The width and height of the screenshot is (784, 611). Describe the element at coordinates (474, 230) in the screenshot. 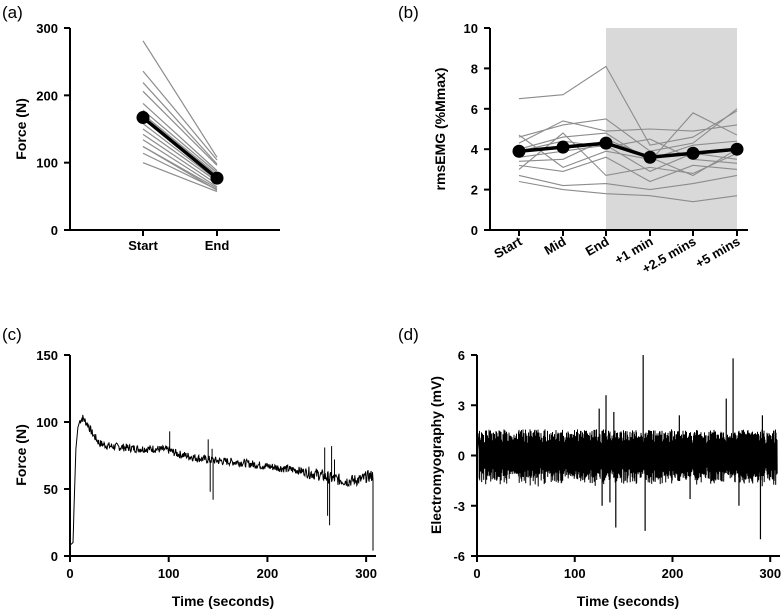

I see `panel-b-y-tick-label: 0` at that location.